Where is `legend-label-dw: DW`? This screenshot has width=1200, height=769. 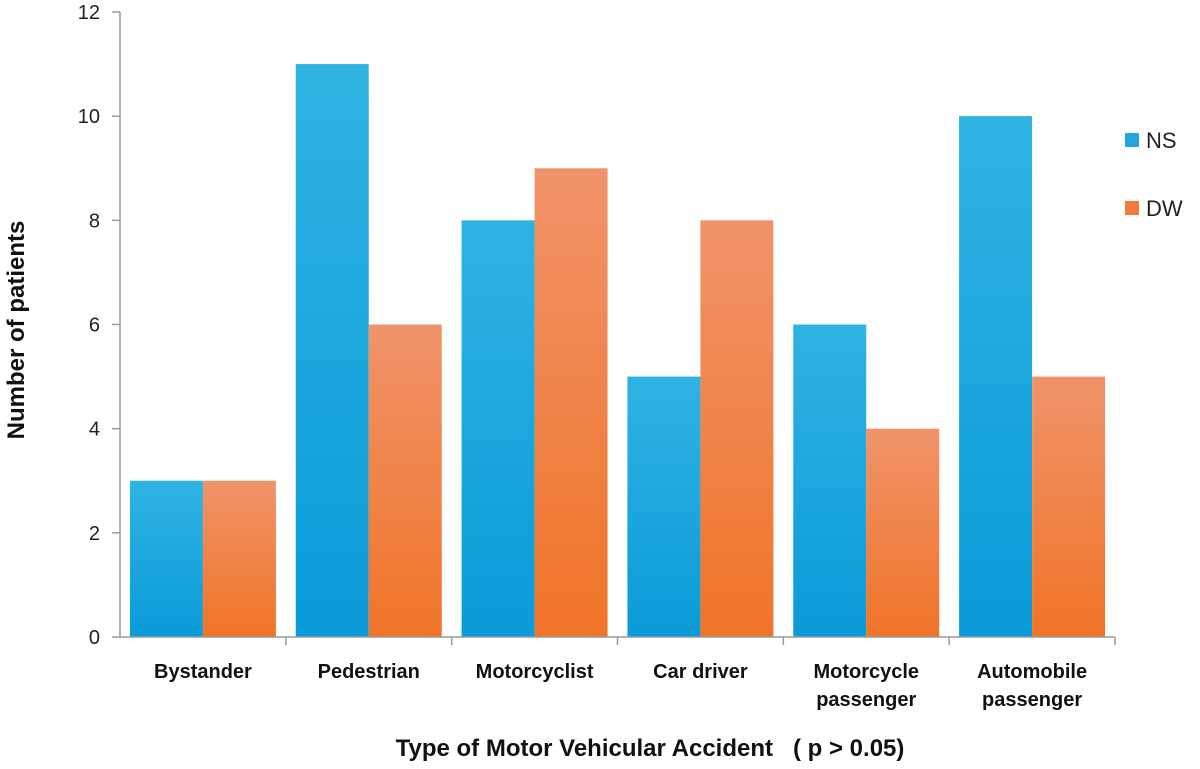
legend-label-dw: DW is located at coordinates (1164, 208).